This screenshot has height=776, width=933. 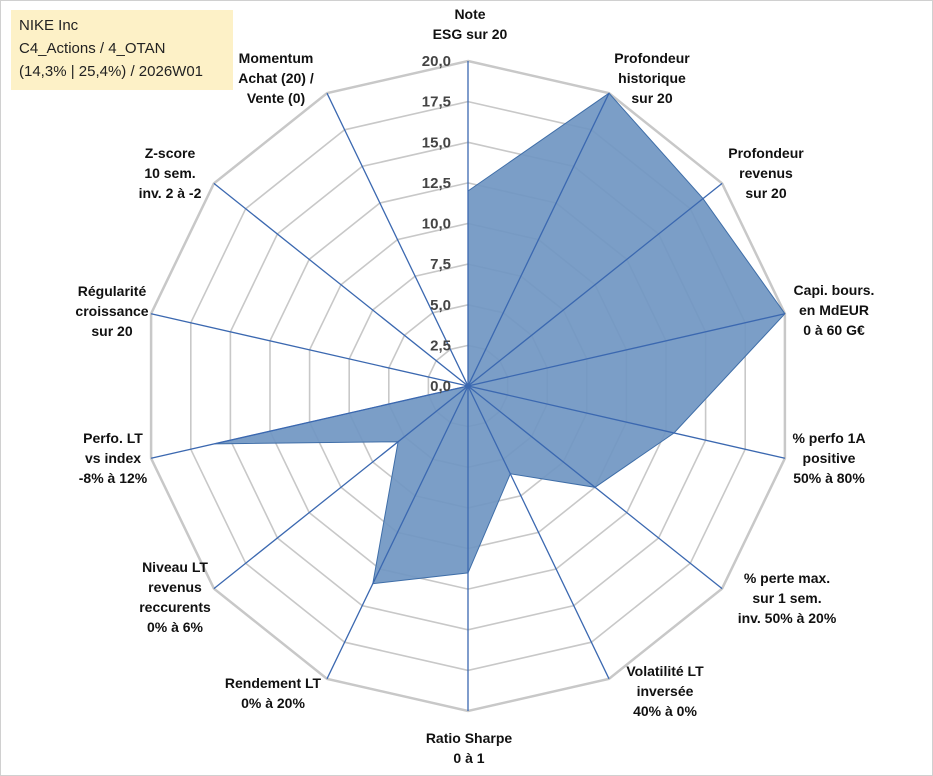 I want to click on category-line: C4_Actions / 4_OTAN, so click(x=92, y=48).